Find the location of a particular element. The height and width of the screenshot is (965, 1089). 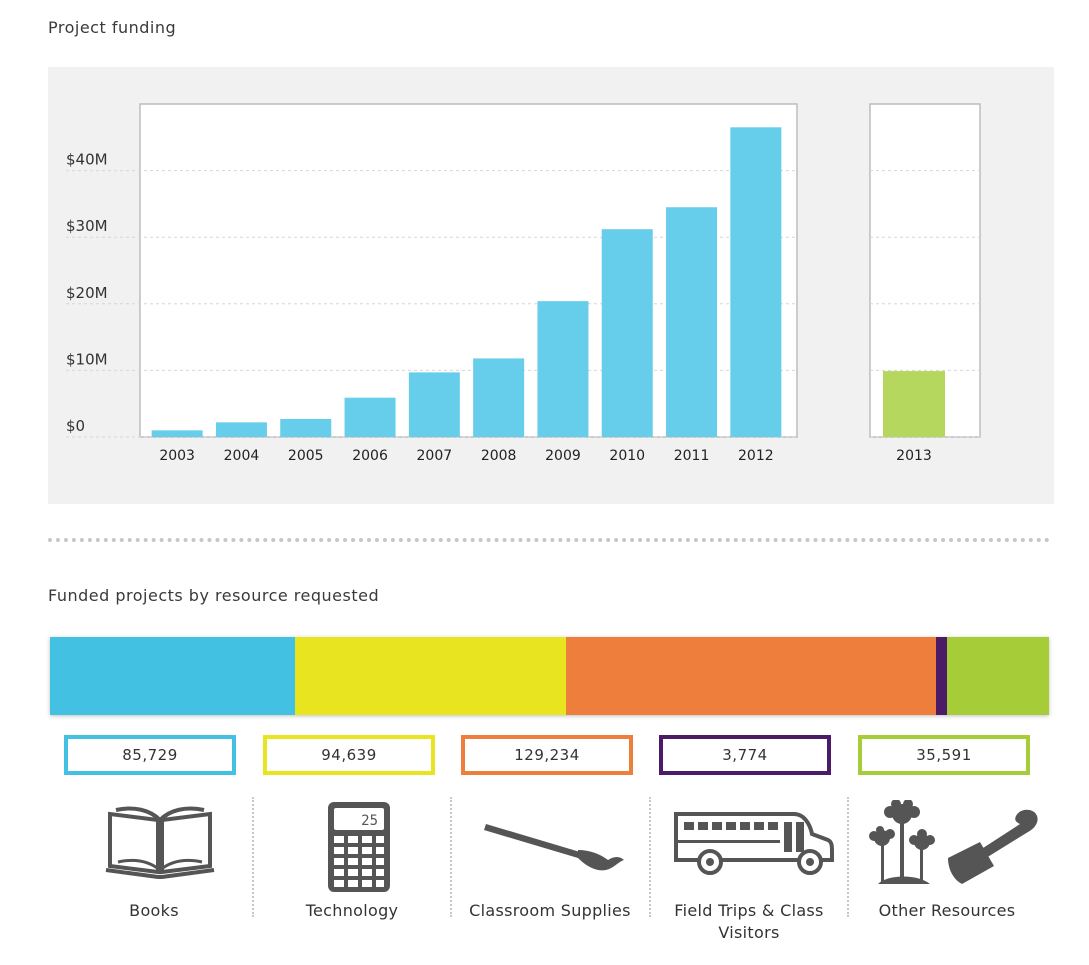

count-box-other-resources: 35,591 is located at coordinates (944, 755).